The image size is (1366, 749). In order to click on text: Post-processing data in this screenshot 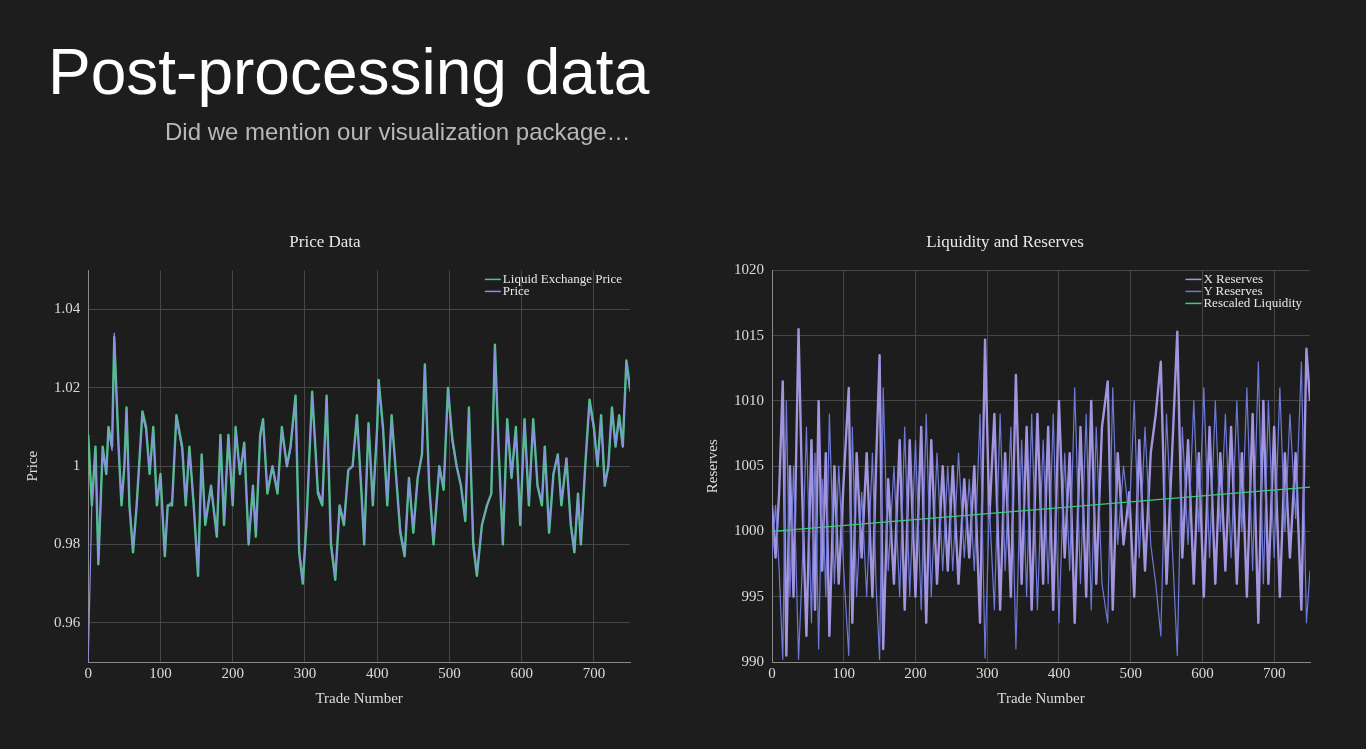, I will do `click(349, 72)`.